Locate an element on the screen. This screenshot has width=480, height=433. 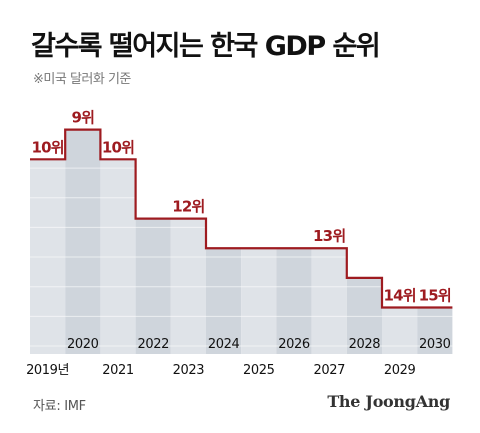
x-tick-2021: 2021 is located at coordinates (118, 370).